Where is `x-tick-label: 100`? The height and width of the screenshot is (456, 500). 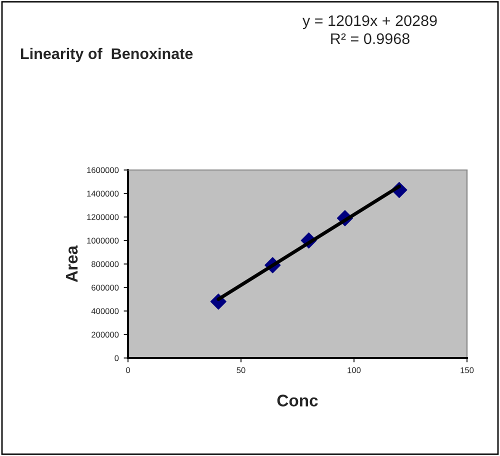
x-tick-label: 100 is located at coordinates (354, 370).